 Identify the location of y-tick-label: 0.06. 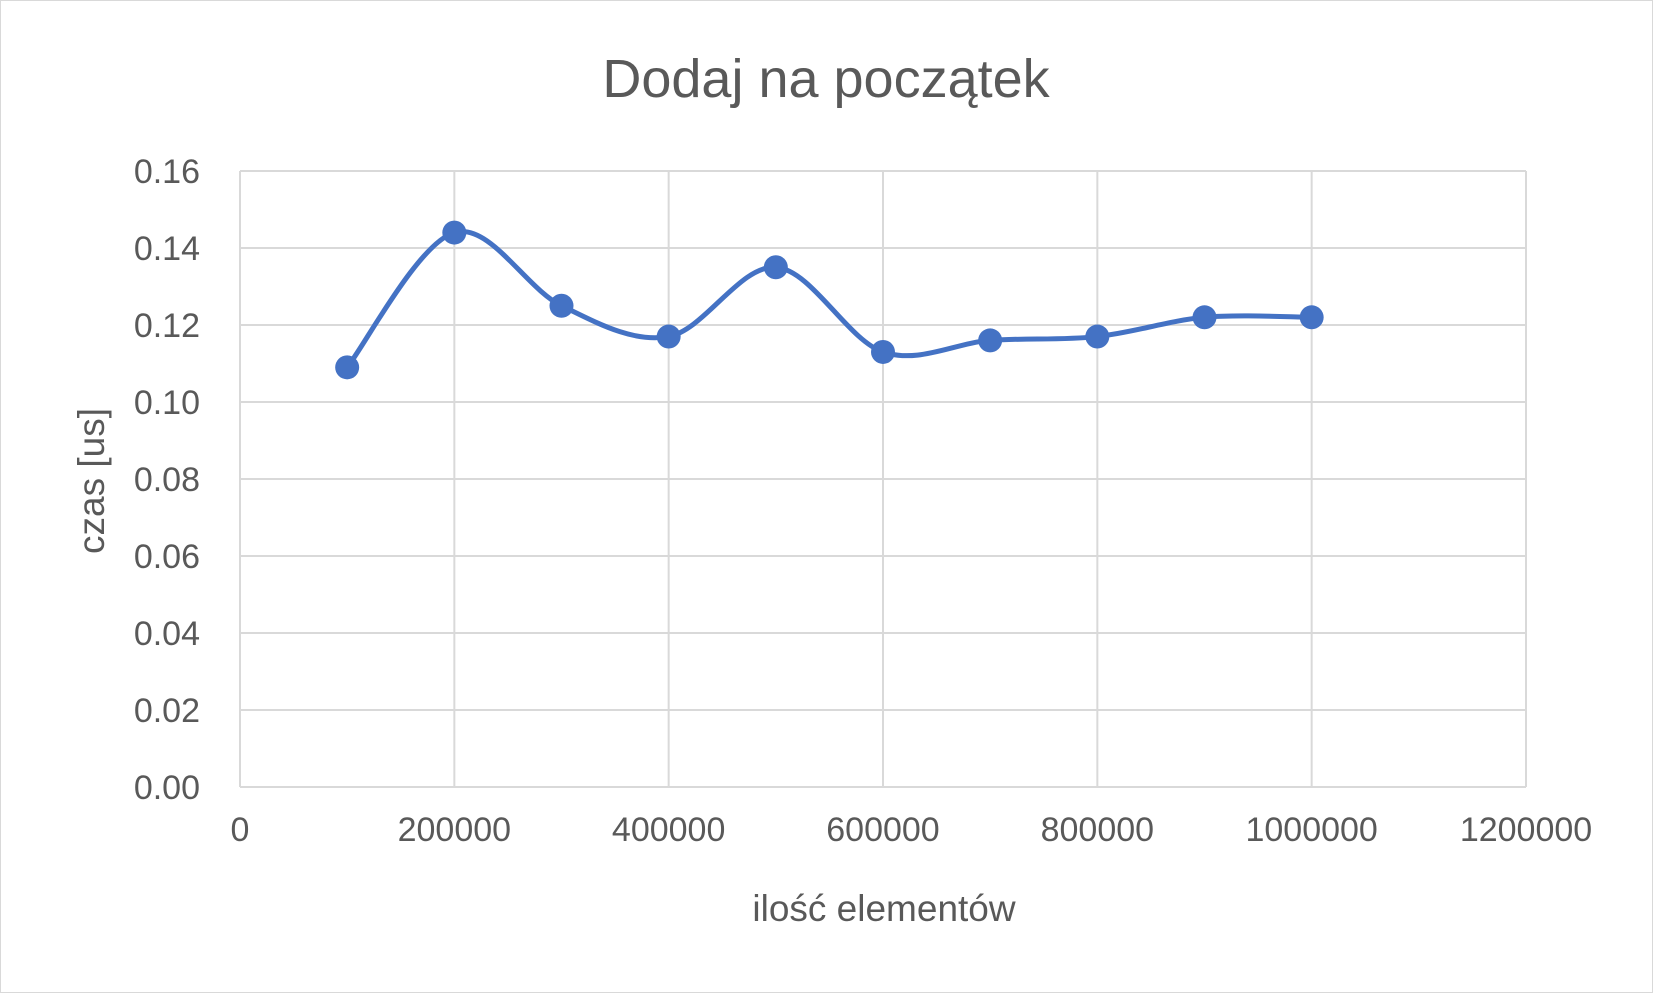
(167, 557).